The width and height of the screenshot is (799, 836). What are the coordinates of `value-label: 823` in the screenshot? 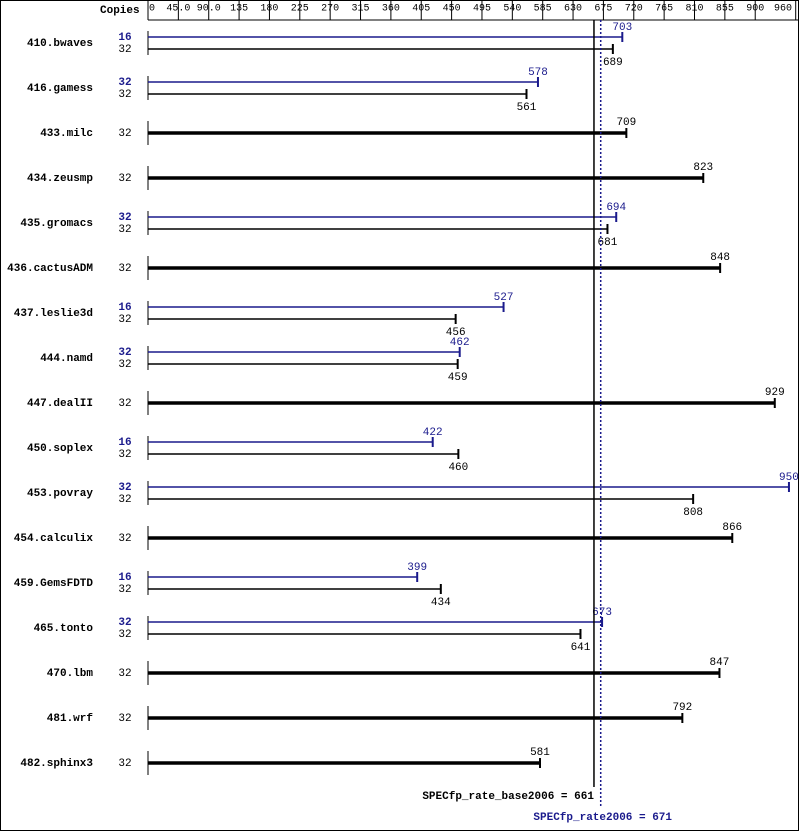 It's located at (703, 168).